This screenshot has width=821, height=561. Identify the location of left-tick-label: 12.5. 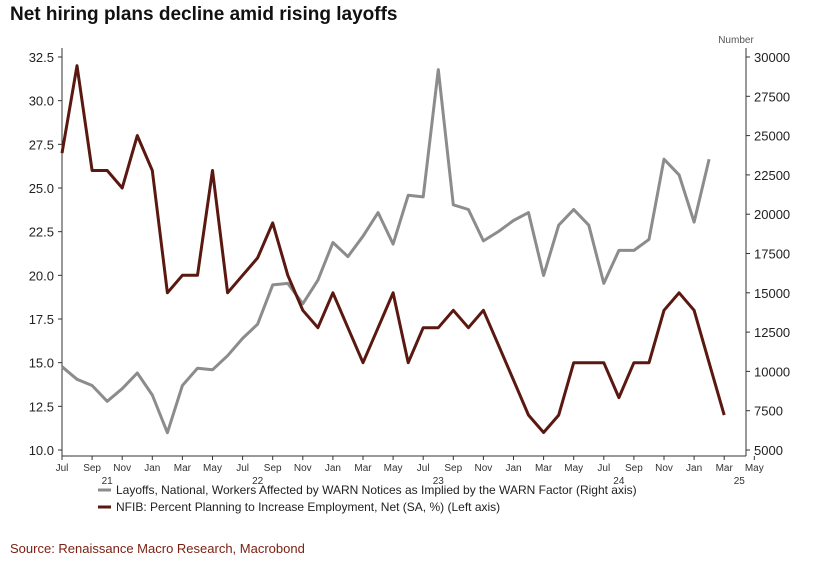
(41, 406).